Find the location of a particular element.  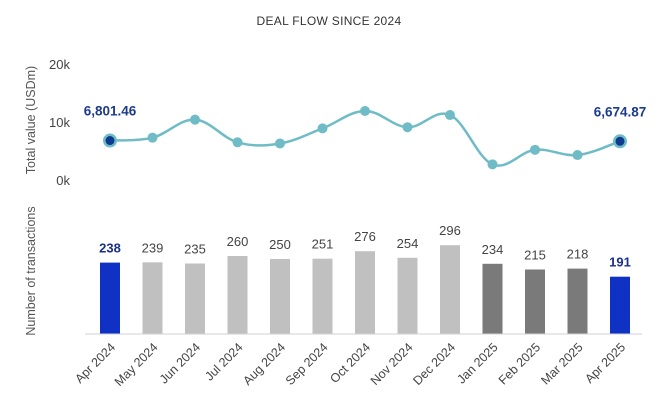

line-y-tick: 10k is located at coordinates (59, 122).